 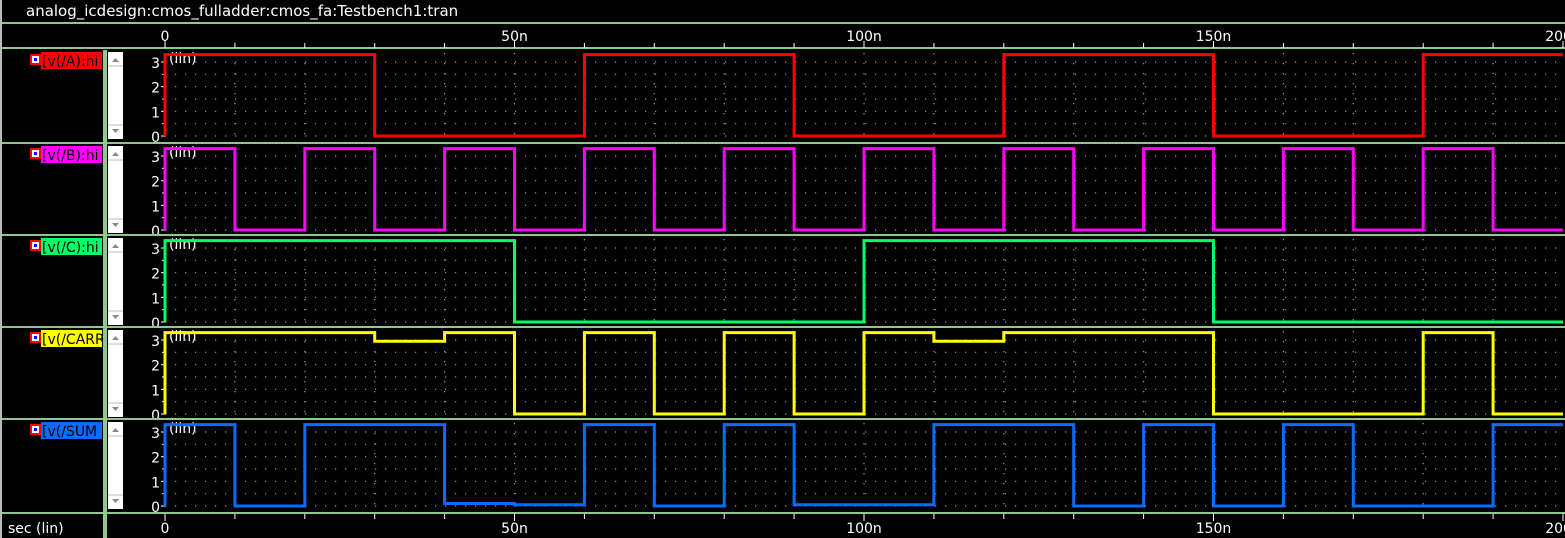 I want to click on trace-label: [v(/B):hi, so click(x=70, y=156).